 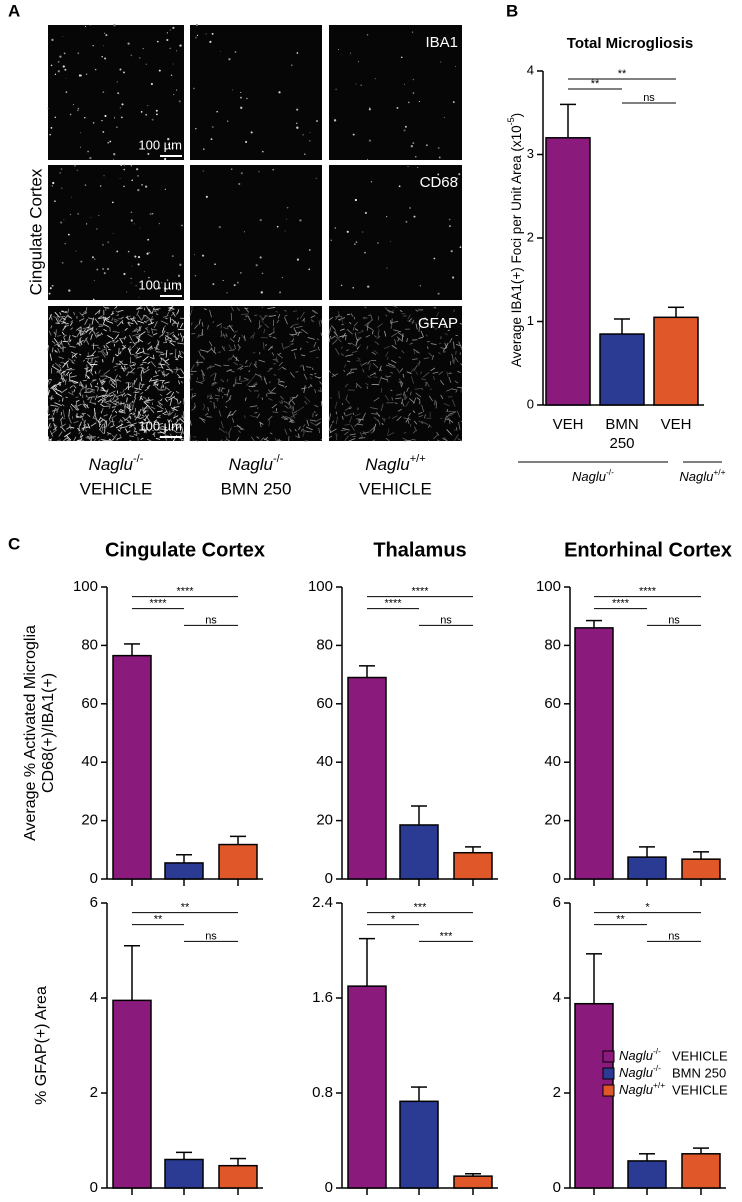 What do you see at coordinates (552, 703) in the screenshot?
I see `y-tick-label: 60` at bounding box center [552, 703].